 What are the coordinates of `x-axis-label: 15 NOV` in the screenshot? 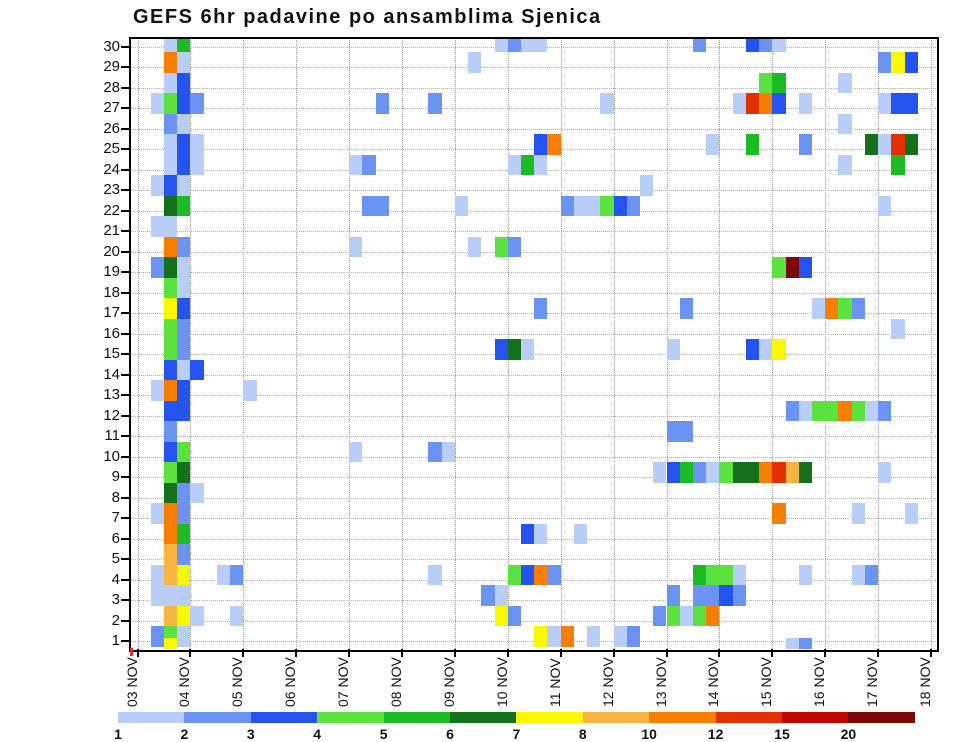 It's located at (766, 682).